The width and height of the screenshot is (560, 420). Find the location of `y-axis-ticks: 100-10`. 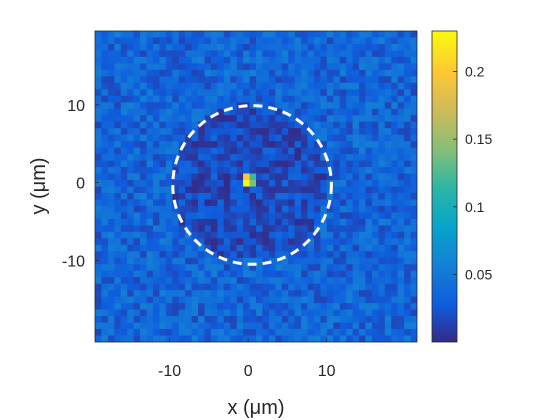

y-axis-ticks: 100-10 is located at coordinates (80, 184).